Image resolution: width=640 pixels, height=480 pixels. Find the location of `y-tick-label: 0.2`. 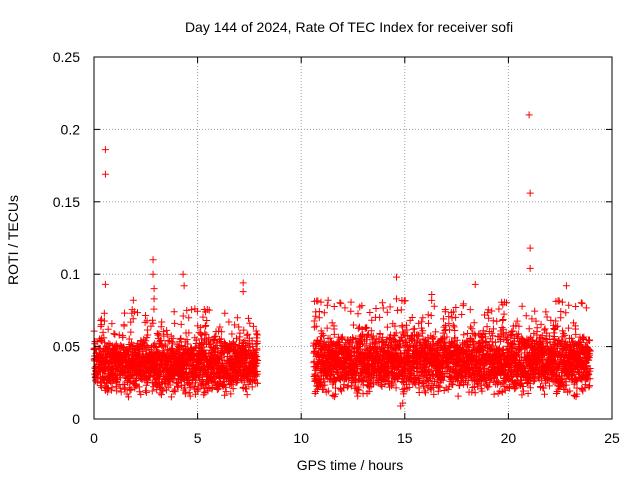

y-tick-label: 0.2 is located at coordinates (71, 129).